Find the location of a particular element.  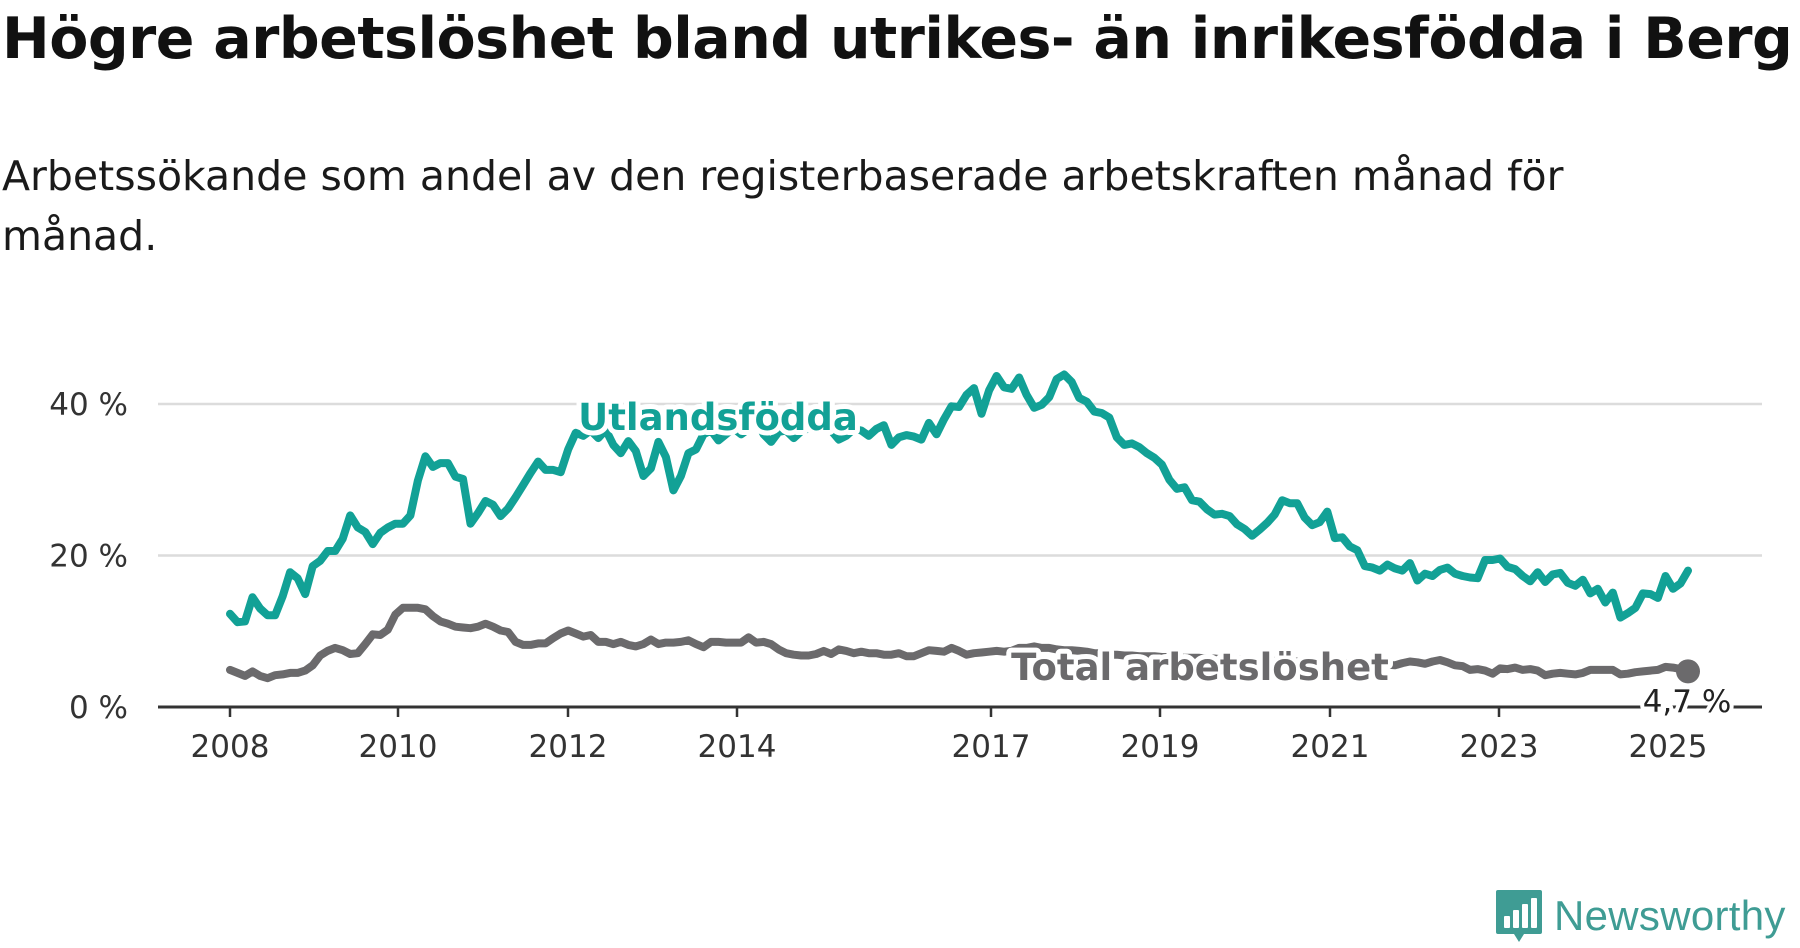

x-tick-label-2014: 2014 is located at coordinates (737, 747).